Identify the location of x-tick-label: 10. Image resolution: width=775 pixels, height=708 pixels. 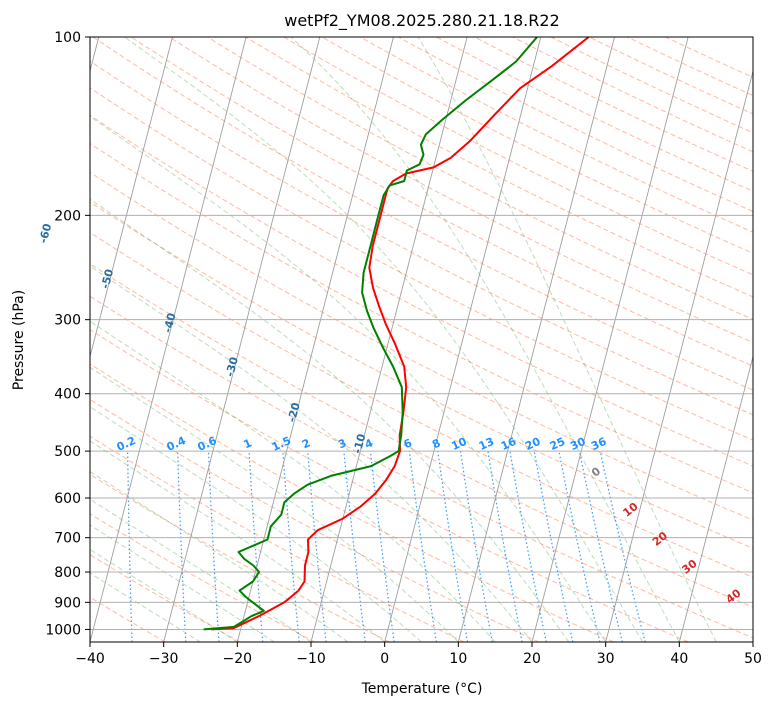
(458, 659).